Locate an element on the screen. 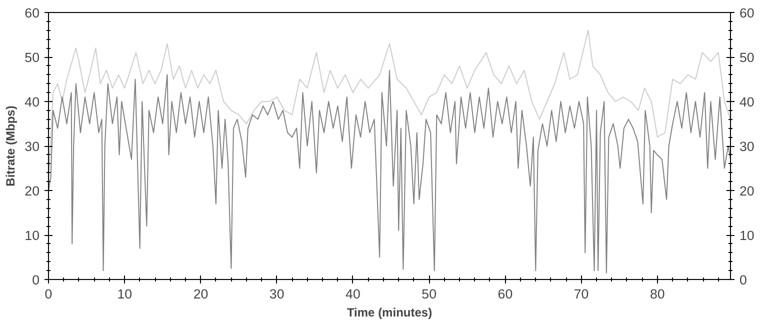 The width and height of the screenshot is (770, 322). x-tick-label: 70 is located at coordinates (581, 294).